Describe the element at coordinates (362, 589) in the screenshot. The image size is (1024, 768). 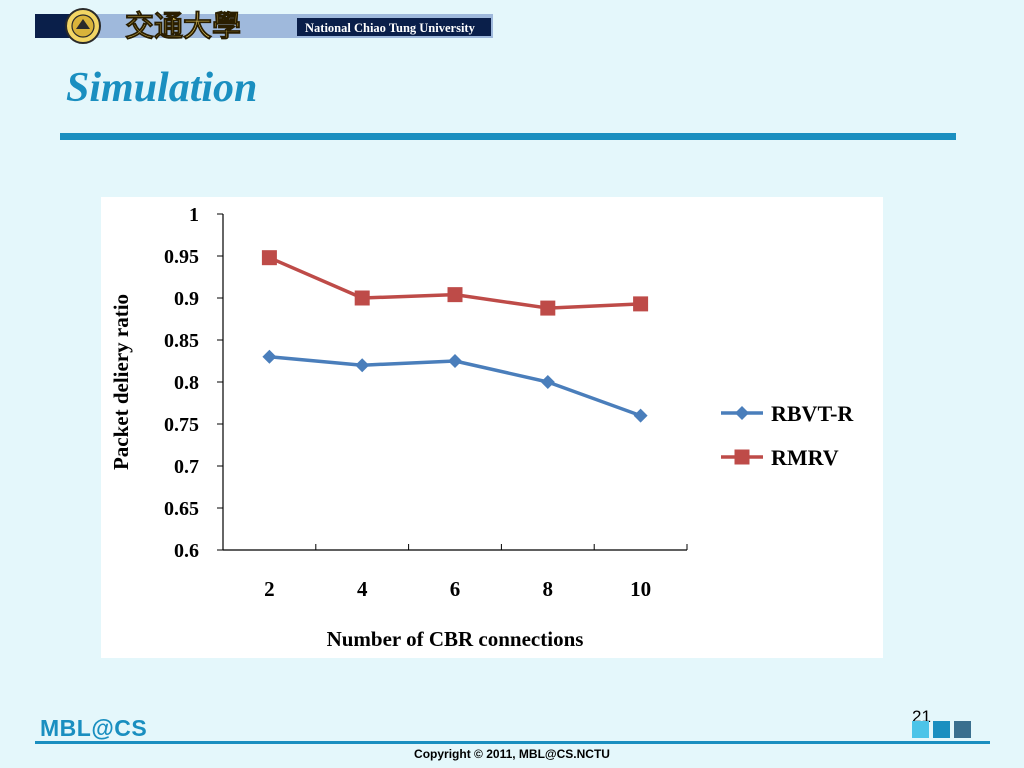
I see `x-tick-label: 4` at that location.